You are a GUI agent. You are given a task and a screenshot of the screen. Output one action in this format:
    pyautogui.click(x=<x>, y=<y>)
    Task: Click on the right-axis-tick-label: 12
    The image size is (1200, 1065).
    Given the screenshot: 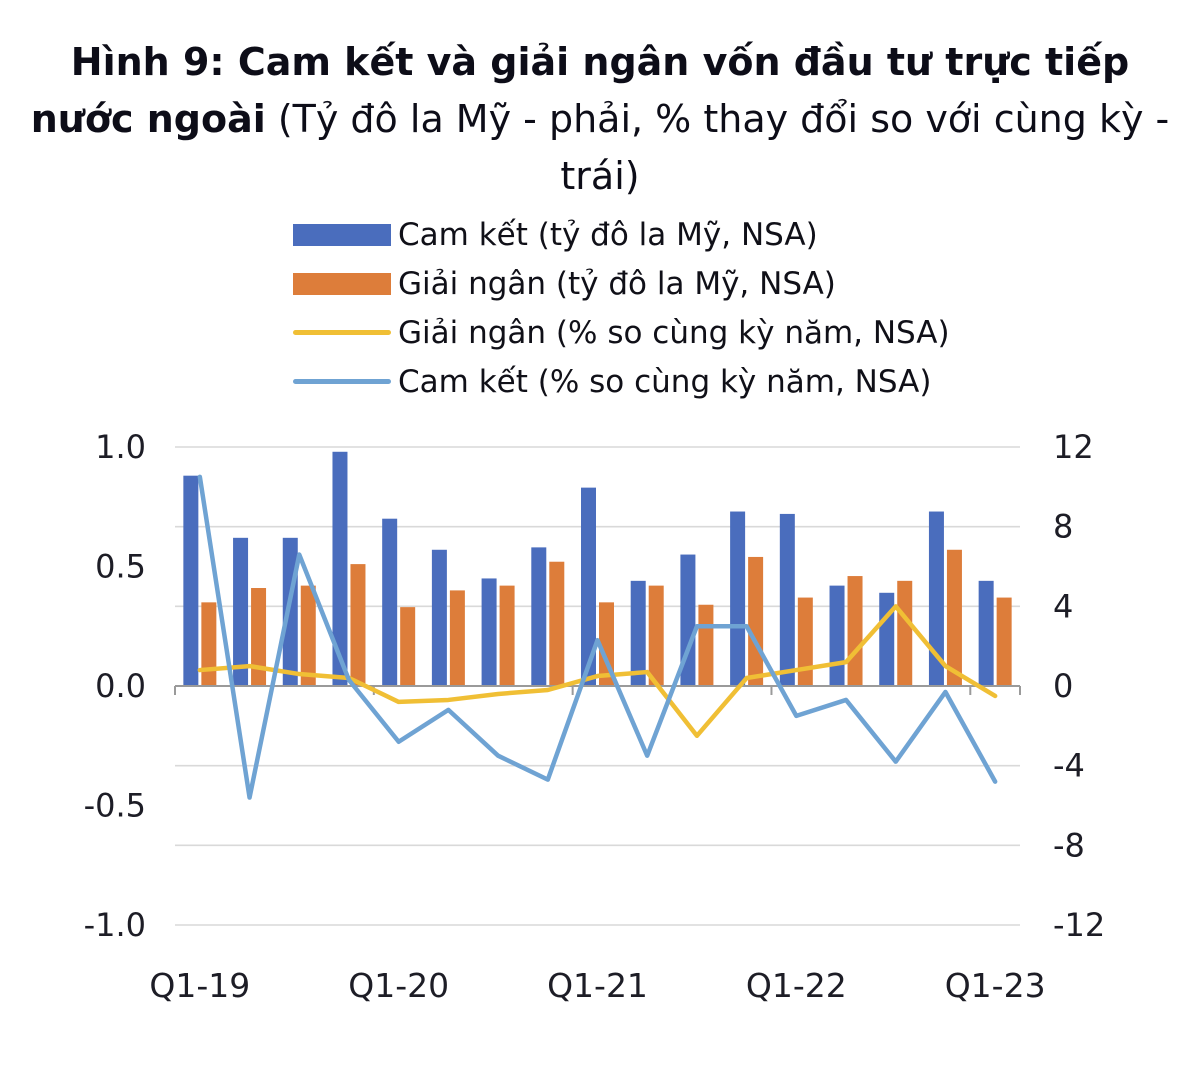 What is the action you would take?
    pyautogui.click(x=1073, y=447)
    